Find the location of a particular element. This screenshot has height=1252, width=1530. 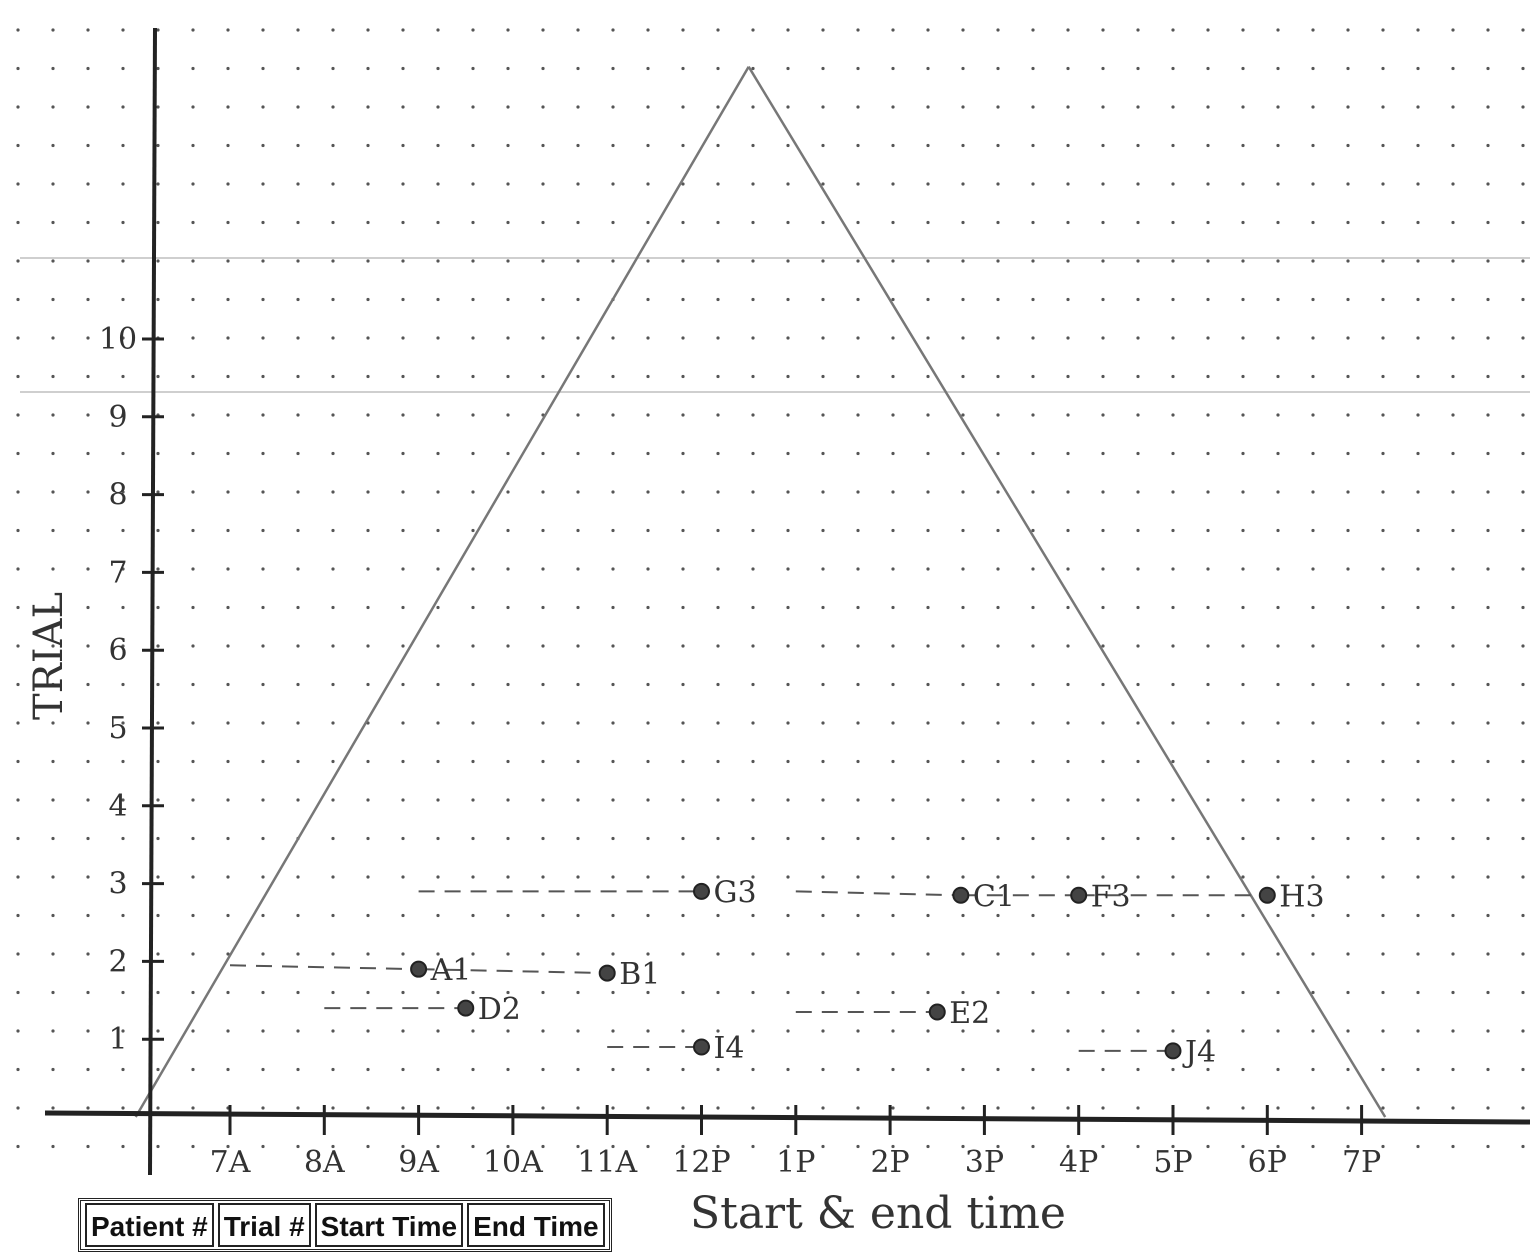

y-tick-label: 5 is located at coordinates (117, 728).